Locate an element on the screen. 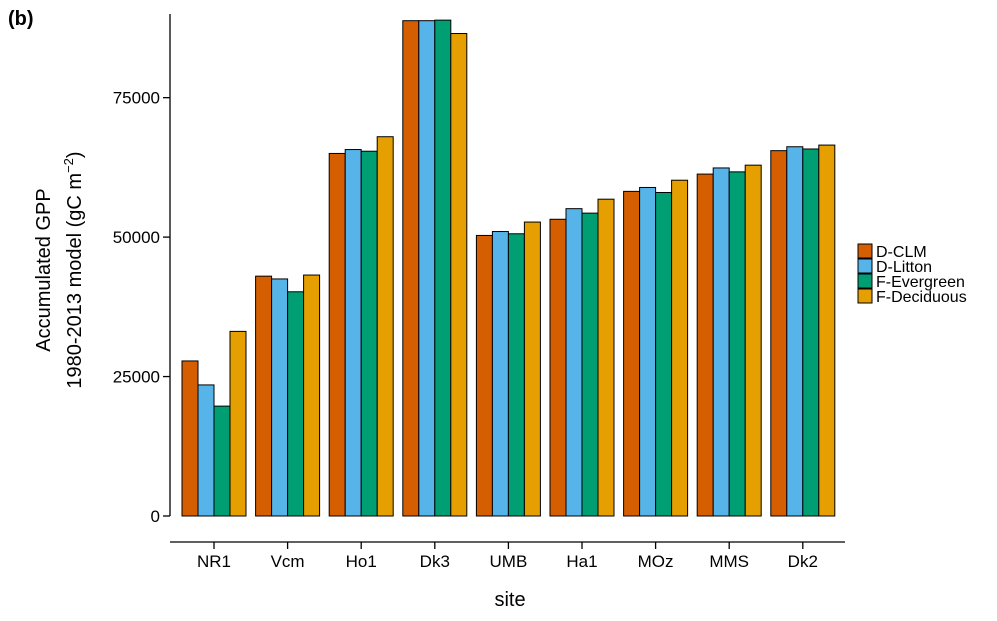 Image resolution: width=997 pixels, height=621 pixels. x-tick-label-ha1: Ha1 is located at coordinates (581, 561).